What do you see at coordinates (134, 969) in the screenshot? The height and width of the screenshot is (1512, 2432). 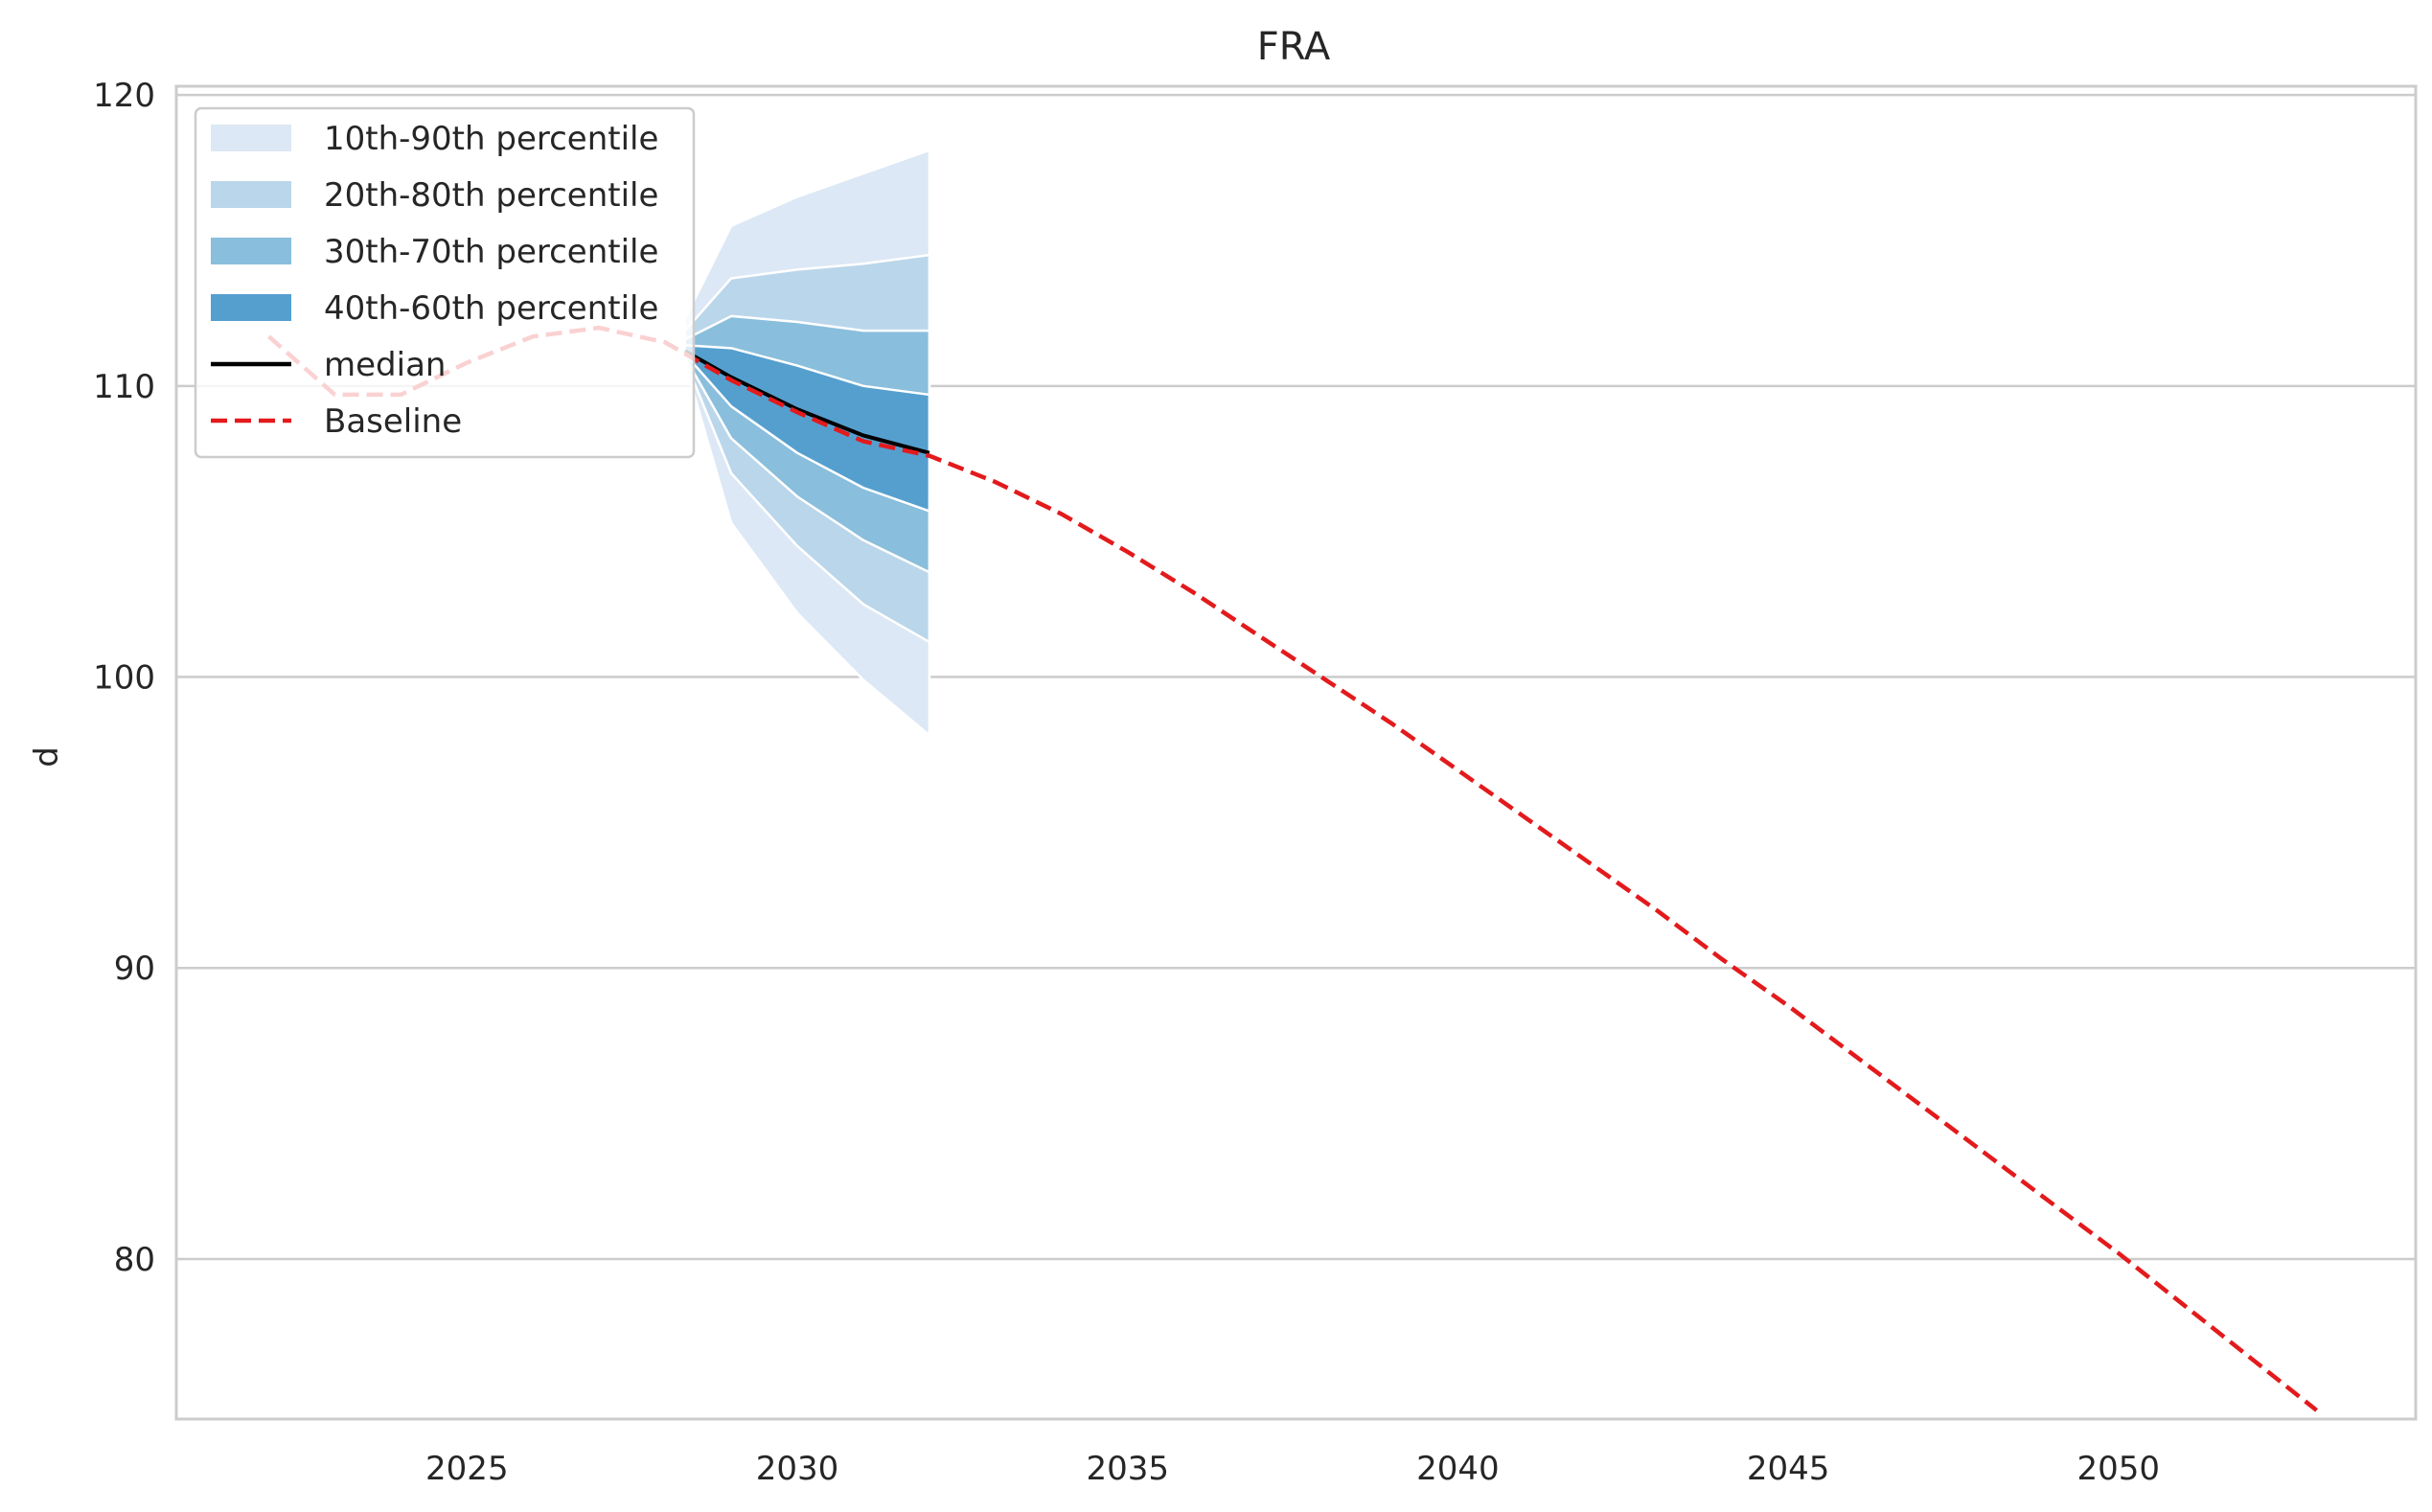 I see `y-tick-label: 90` at bounding box center [134, 969].